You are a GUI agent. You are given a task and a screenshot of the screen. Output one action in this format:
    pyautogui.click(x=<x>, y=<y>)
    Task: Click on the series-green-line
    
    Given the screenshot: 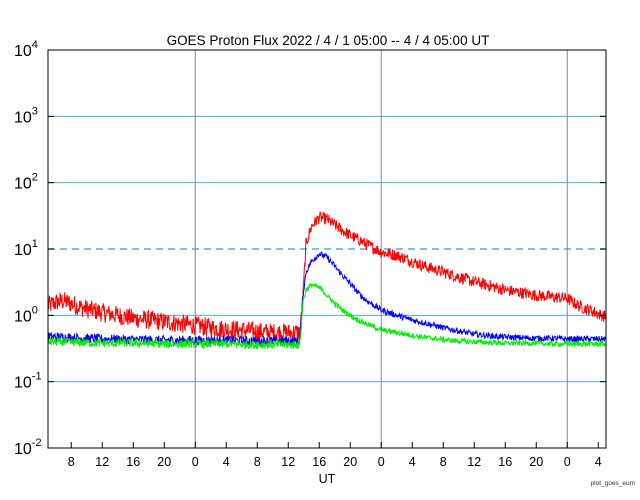 What is the action you would take?
    pyautogui.click(x=326, y=316)
    